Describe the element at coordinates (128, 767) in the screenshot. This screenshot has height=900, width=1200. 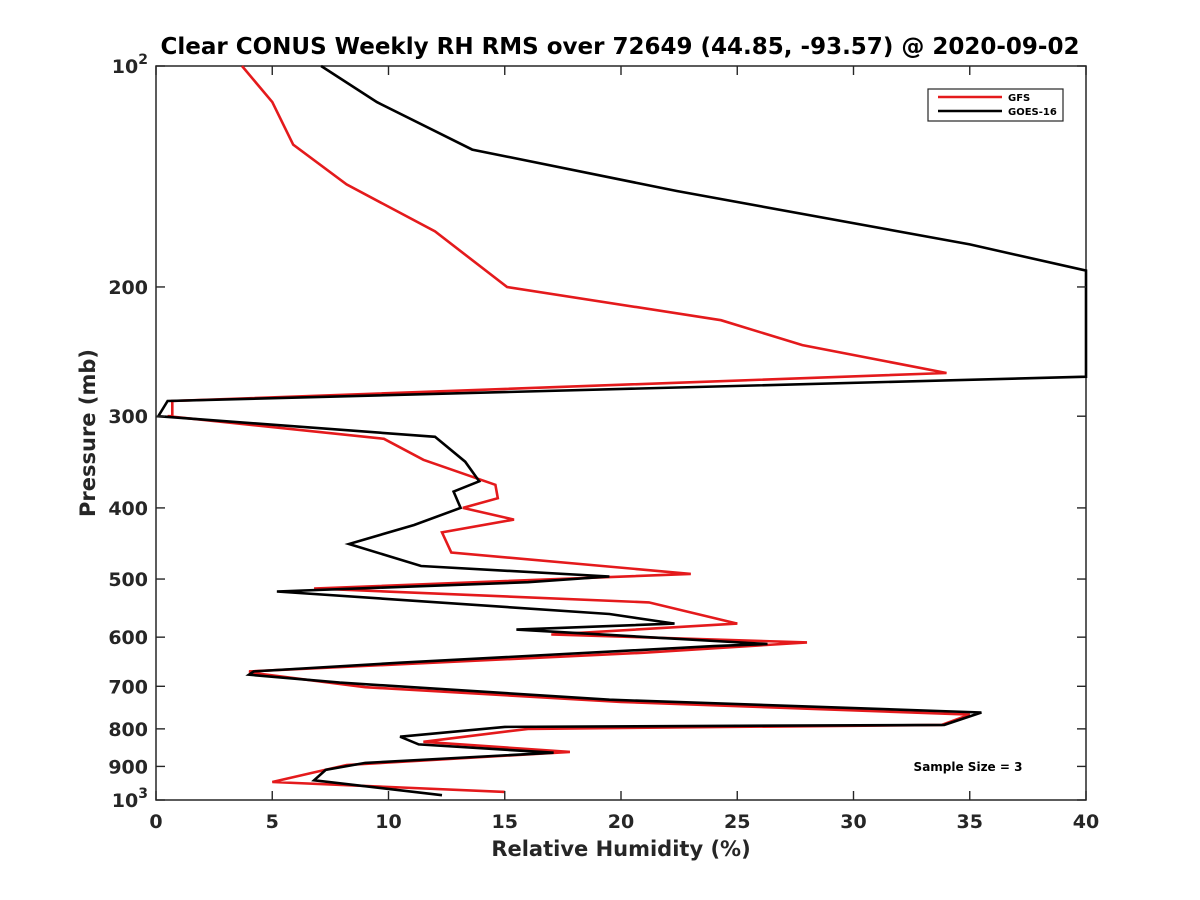
I see `y-tick-label: 900` at that location.